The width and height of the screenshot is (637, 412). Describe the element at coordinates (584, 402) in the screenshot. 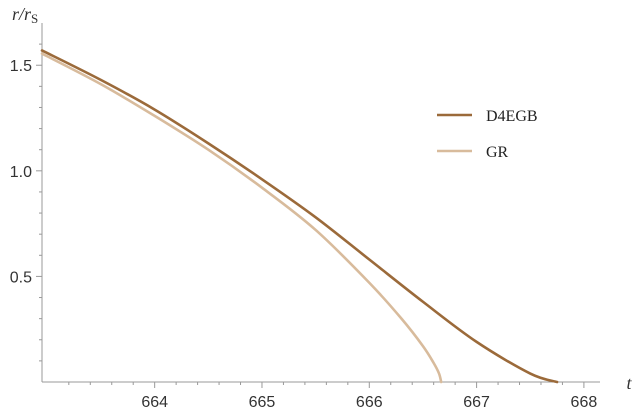

I see `x-tick-label: 668` at that location.